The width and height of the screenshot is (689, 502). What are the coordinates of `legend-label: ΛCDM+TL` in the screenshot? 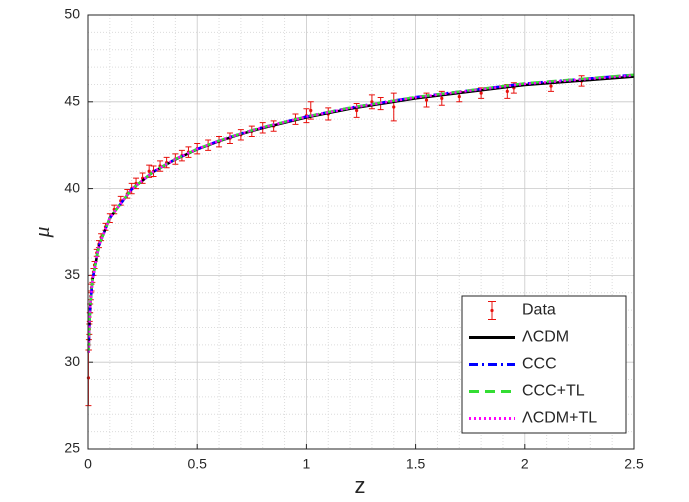 It's located at (559, 418).